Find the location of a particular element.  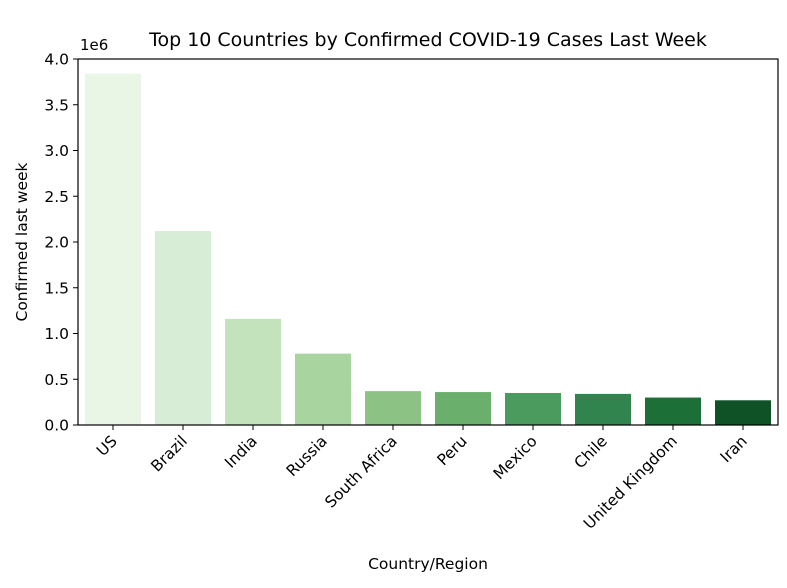

x-tick-label: Chile is located at coordinates (591, 452).